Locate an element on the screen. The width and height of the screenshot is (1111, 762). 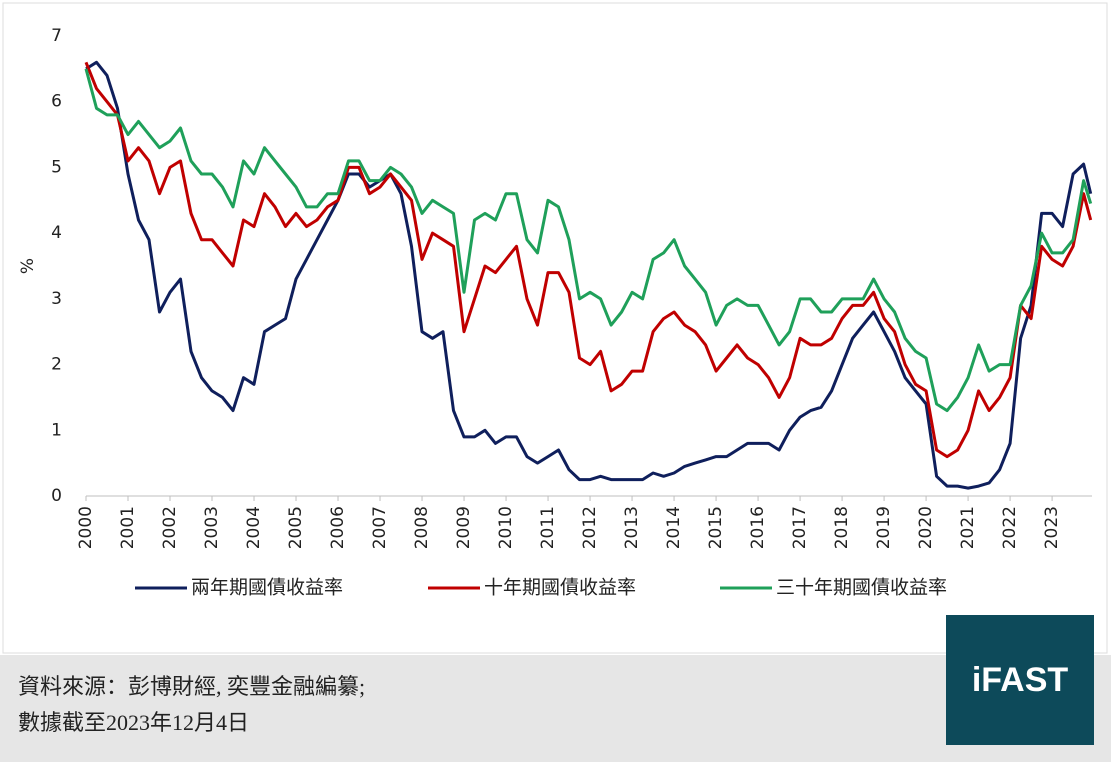
legend-label: 三十年期國債收益率 is located at coordinates (861, 588).